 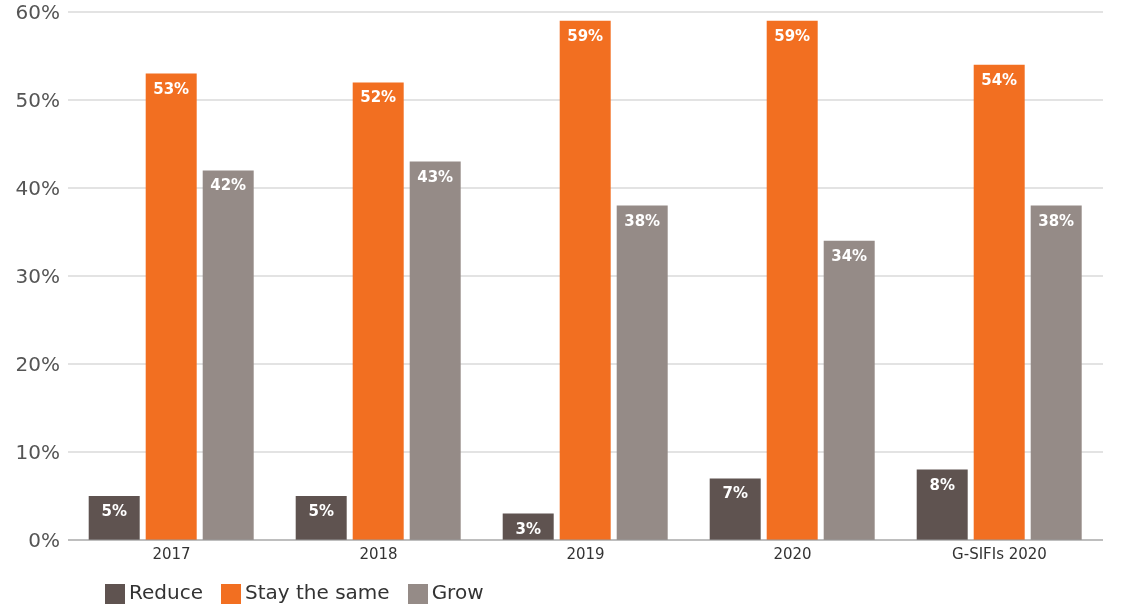 What do you see at coordinates (849, 255) in the screenshot?
I see `data-label: 34%` at bounding box center [849, 255].